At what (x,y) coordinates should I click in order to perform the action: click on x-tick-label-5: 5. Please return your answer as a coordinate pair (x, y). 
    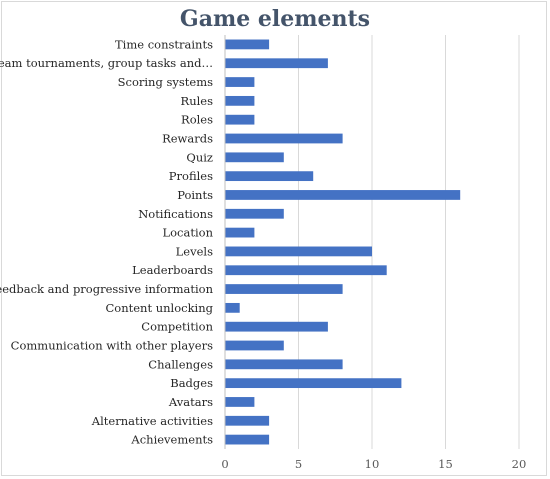
    Looking at the image, I should click on (298, 464).